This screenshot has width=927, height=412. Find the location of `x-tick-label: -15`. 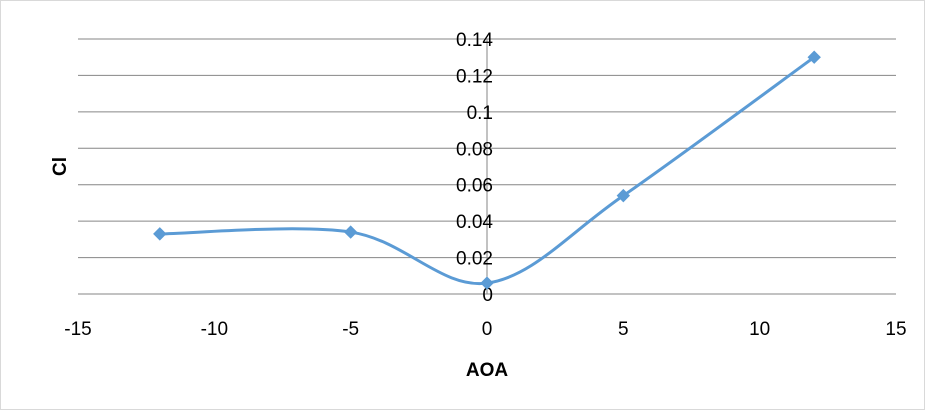

x-tick-label: -15 is located at coordinates (77, 329).